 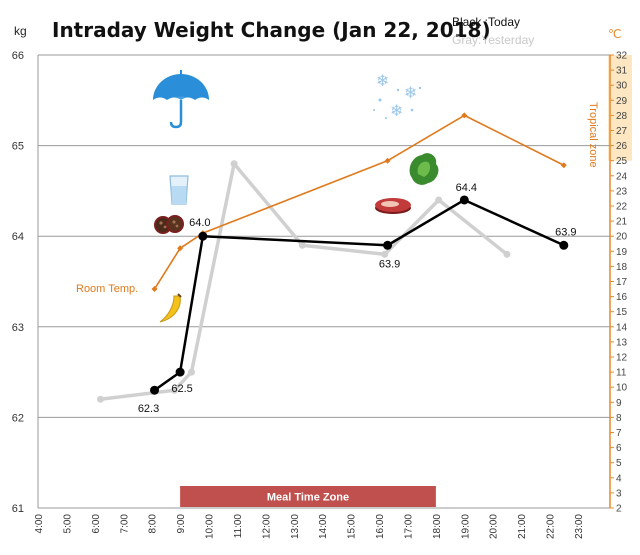 I want to click on y2-axis-unit: ℃, so click(x=614, y=34).